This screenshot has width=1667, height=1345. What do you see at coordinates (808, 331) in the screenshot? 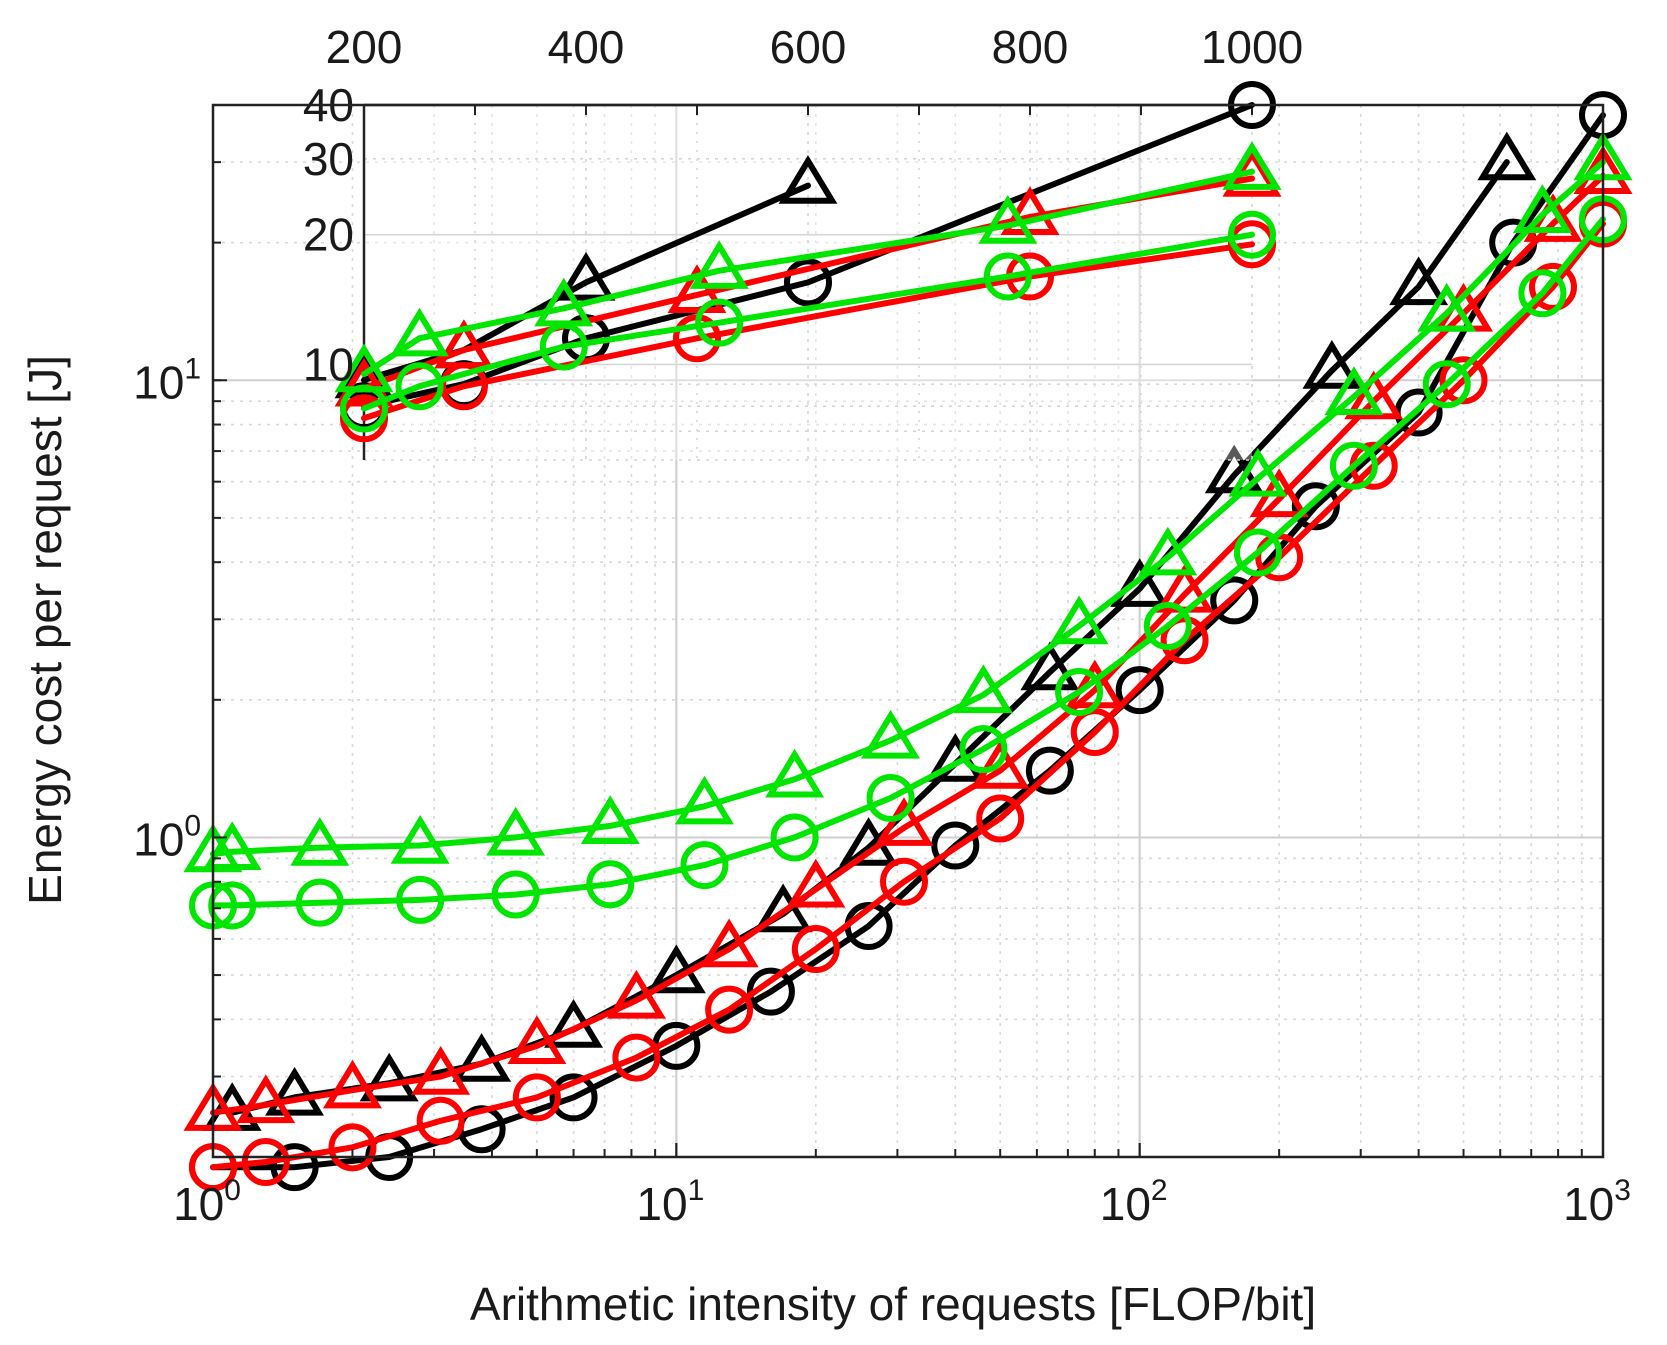
I see `inset-line-red-circle` at bounding box center [808, 331].